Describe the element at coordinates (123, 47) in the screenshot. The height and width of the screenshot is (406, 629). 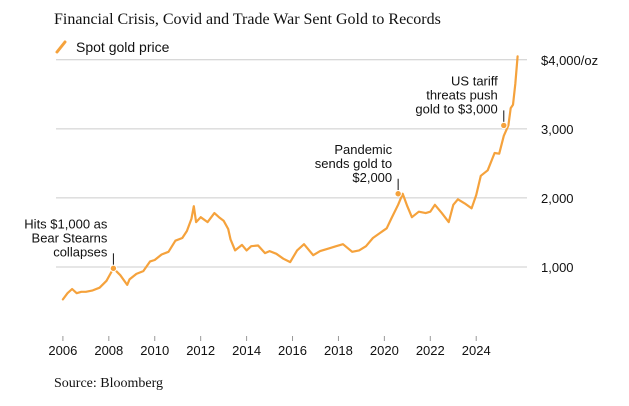
I see `legend-label-spot-gold: Spot gold price` at that location.